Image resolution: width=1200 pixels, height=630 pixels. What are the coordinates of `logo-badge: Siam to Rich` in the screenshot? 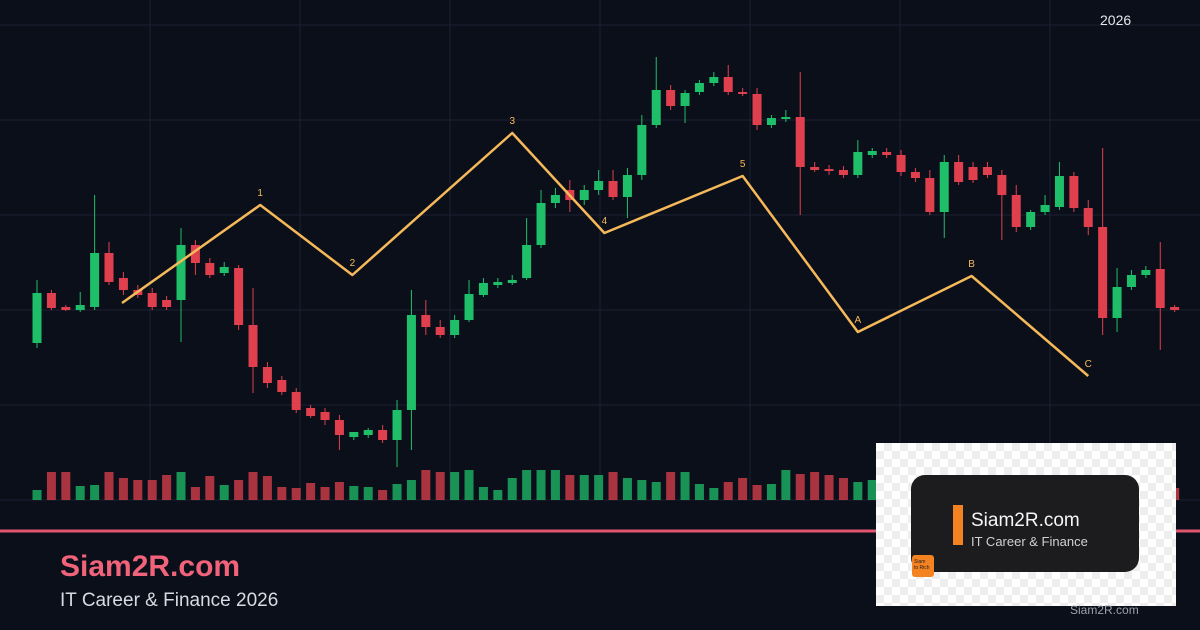 It's located at (923, 566).